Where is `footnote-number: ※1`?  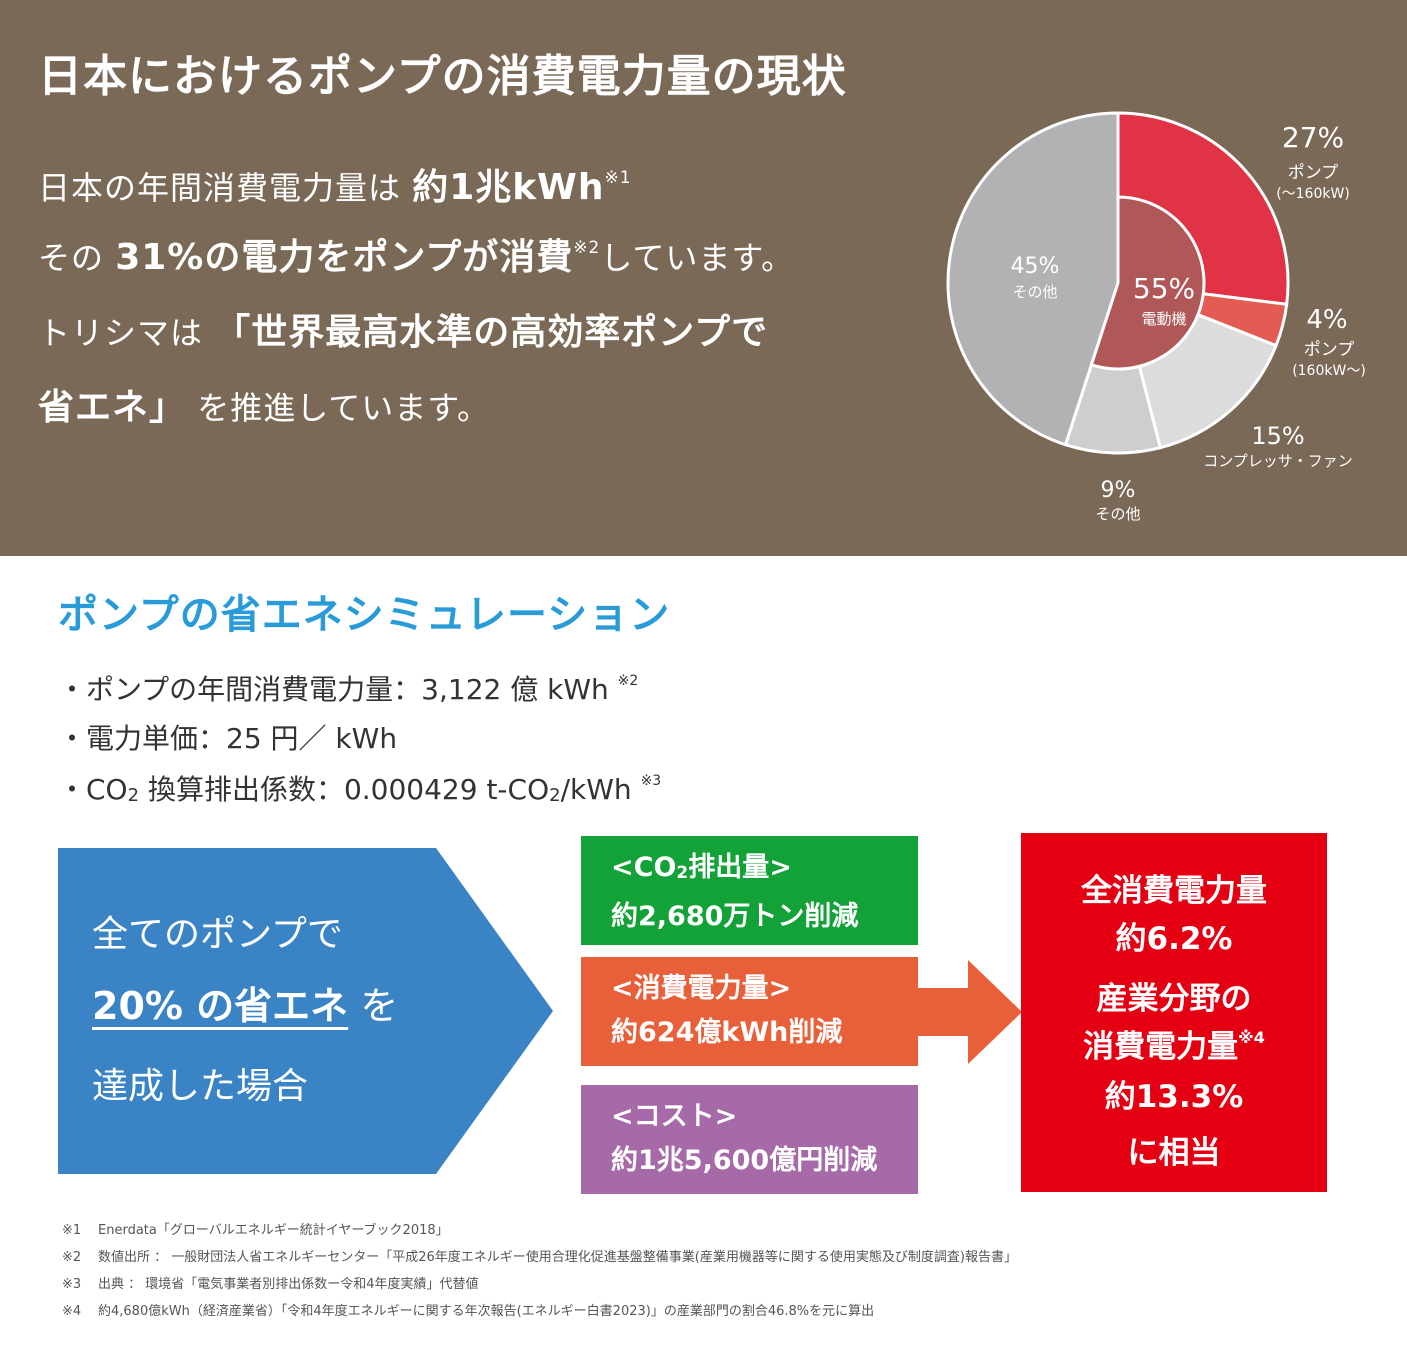
footnote-number: ※1 is located at coordinates (72, 1230).